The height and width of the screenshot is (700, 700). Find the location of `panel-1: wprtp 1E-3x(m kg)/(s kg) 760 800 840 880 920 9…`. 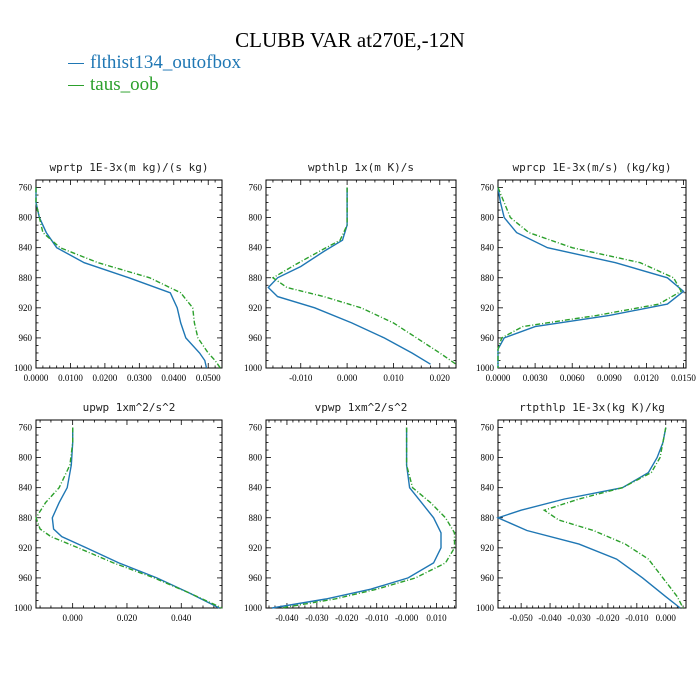

panel-1: wprtp 1E-3x(m kg)/(s kg) 760 800 840 880 920 9… is located at coordinates (118, 272).